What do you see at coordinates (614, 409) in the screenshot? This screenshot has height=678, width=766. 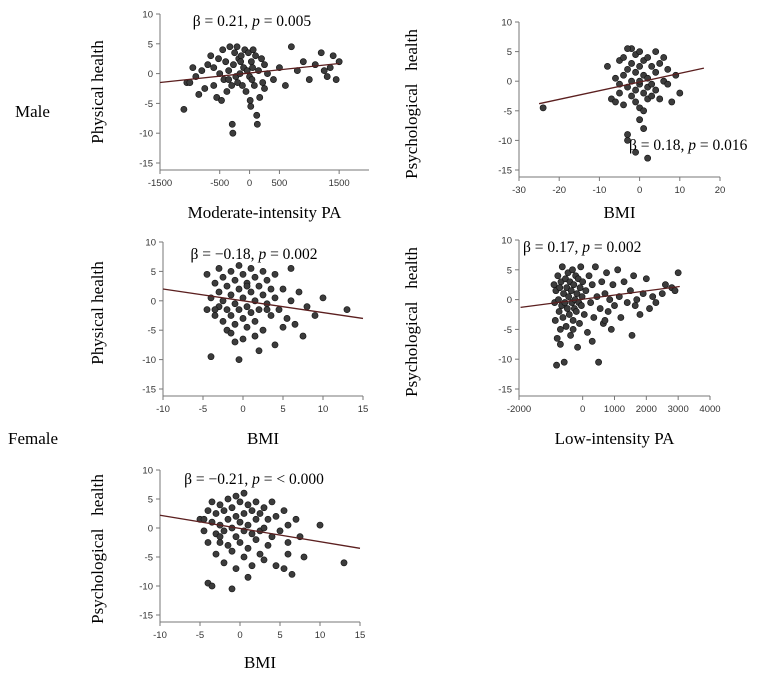 I see `x-tick-label: 1000` at bounding box center [614, 409].